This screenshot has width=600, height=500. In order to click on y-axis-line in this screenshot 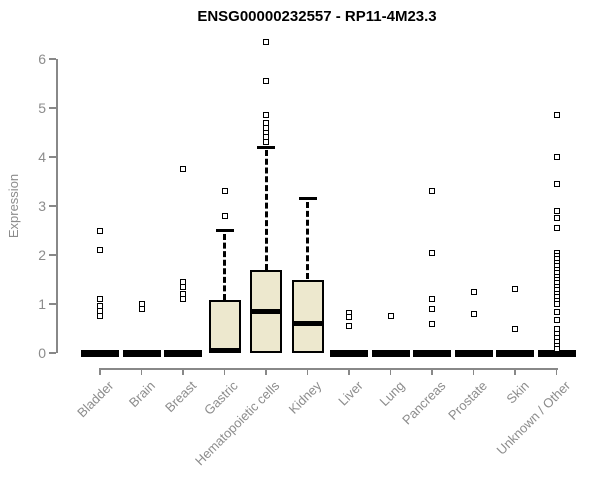, I will do `click(57, 206)`.